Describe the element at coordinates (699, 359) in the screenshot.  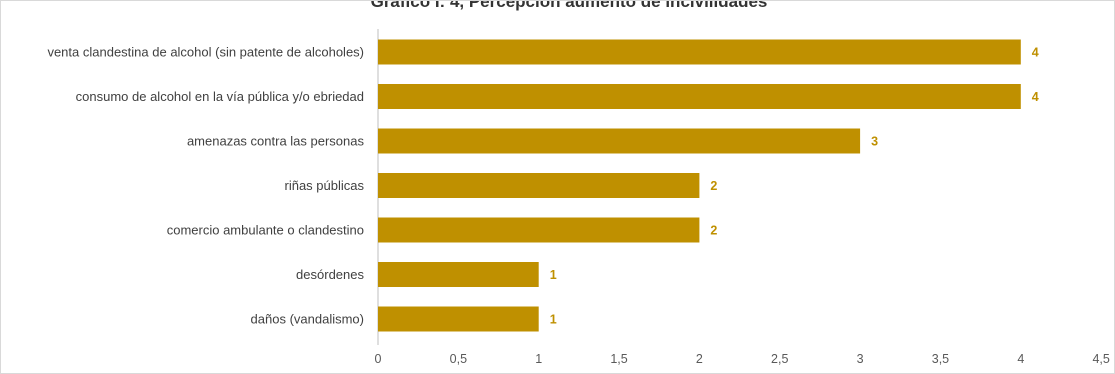
I see `tick-label: 2` at that location.